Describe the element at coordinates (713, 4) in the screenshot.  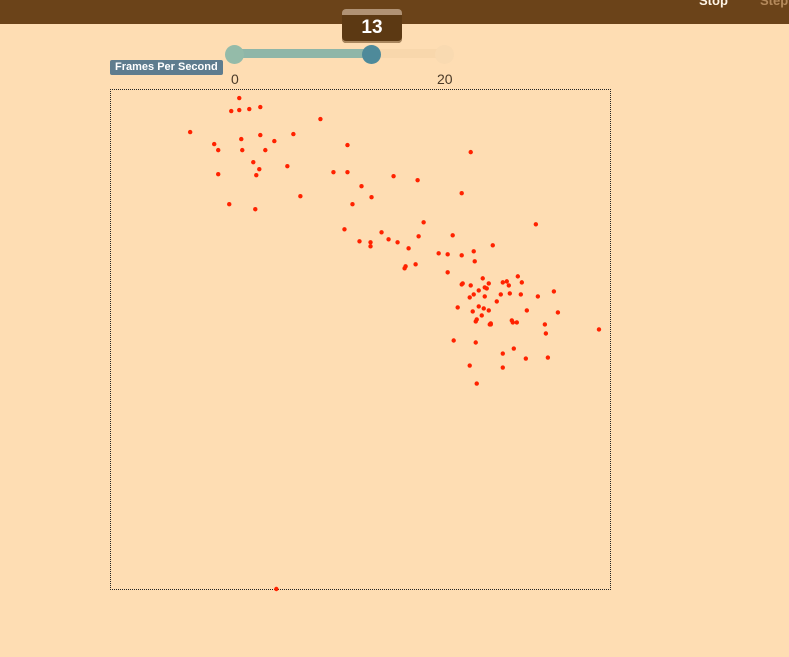
I see `stop-button: Stop` at that location.